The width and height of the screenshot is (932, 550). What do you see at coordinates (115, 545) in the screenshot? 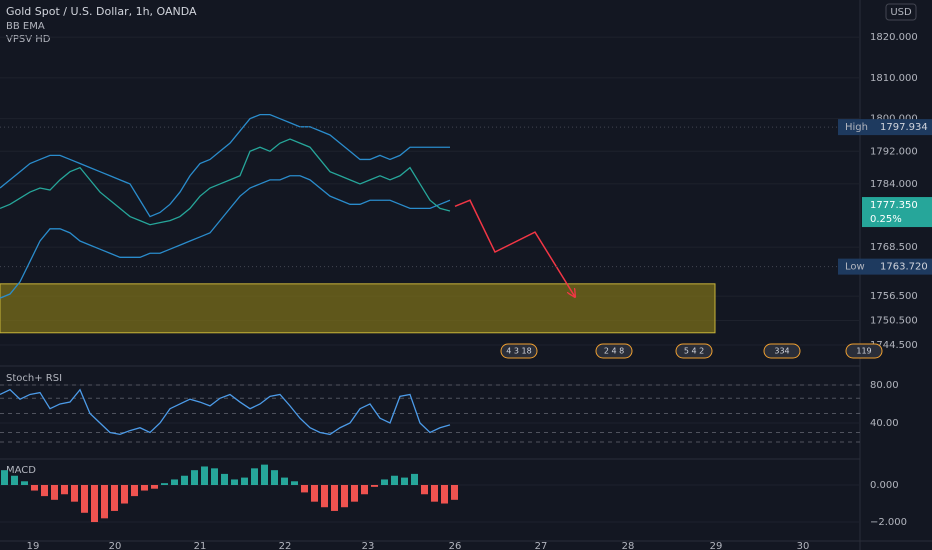
I see `x-tick-label: 20` at bounding box center [115, 545].